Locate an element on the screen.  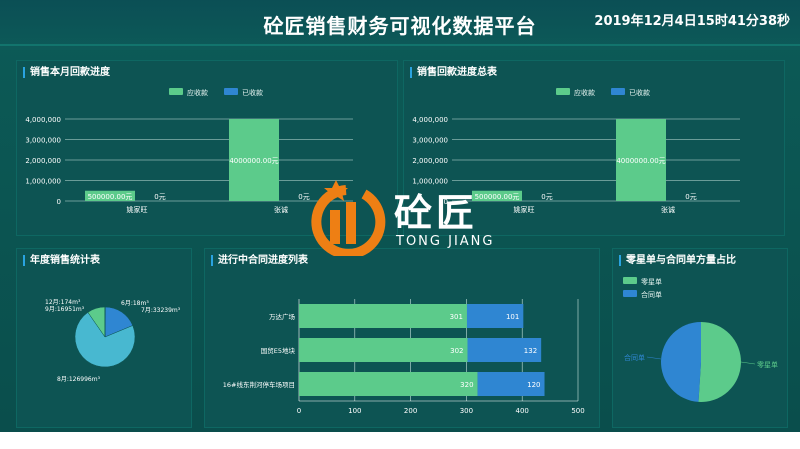
y-tick-label: 国贸E5地块 is located at coordinates (278, 350).